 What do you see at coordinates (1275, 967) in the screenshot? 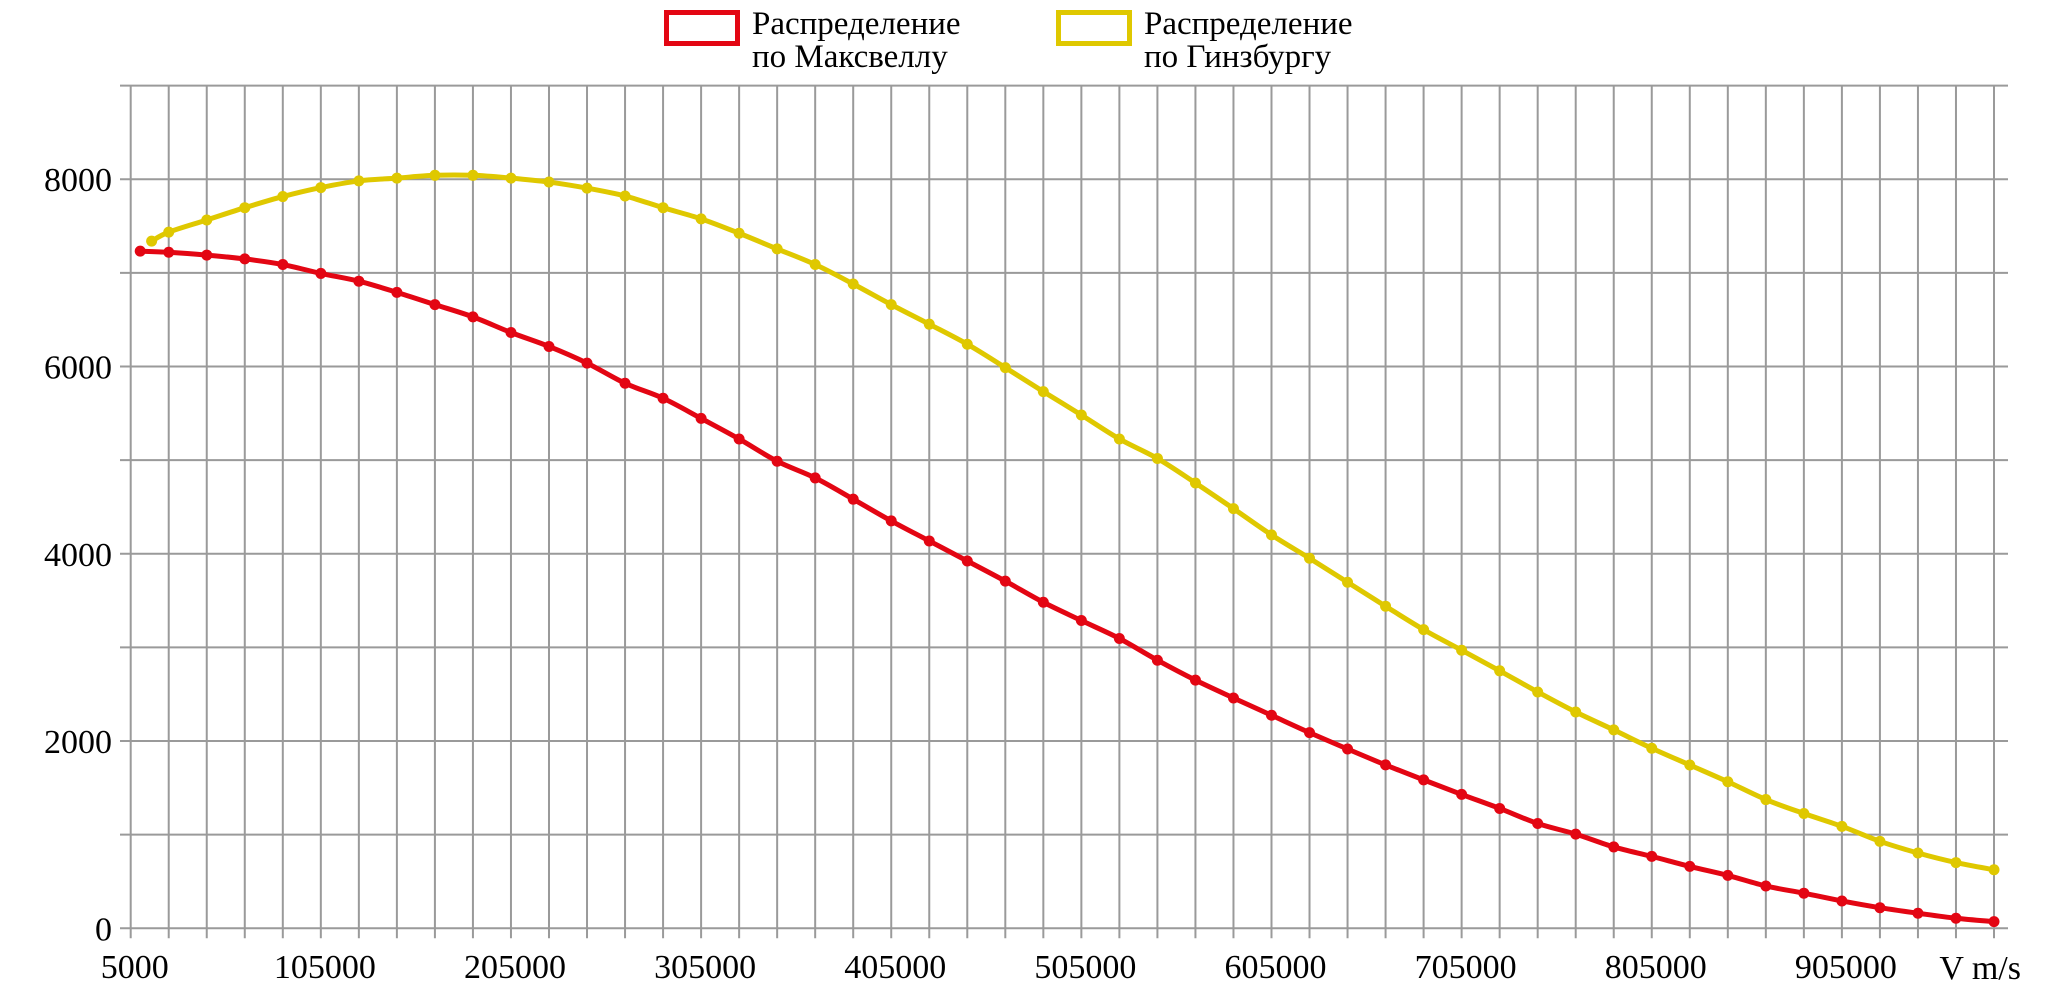
I see `x-tick-label: 605000` at bounding box center [1275, 967].